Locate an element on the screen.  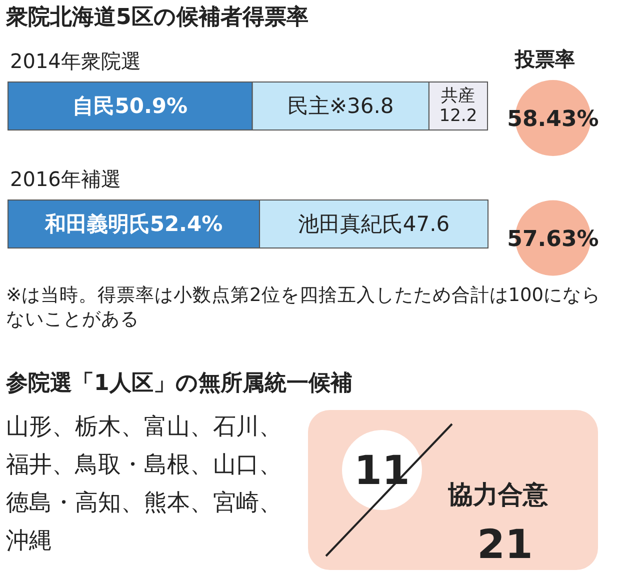
y-tick-label: 2016年補選 is located at coordinates (65, 179).